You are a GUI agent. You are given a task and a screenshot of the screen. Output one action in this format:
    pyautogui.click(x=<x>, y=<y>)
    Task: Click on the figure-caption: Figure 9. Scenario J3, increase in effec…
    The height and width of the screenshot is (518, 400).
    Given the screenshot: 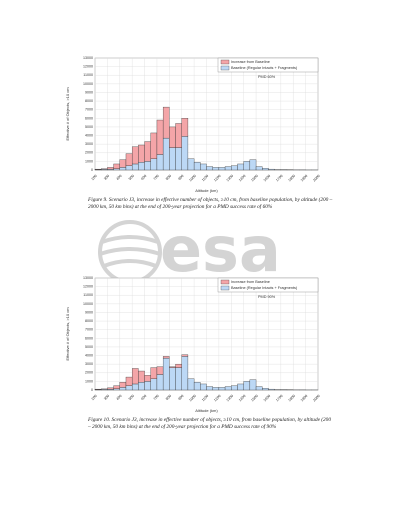 What is the action you would take?
    pyautogui.click(x=210, y=203)
    